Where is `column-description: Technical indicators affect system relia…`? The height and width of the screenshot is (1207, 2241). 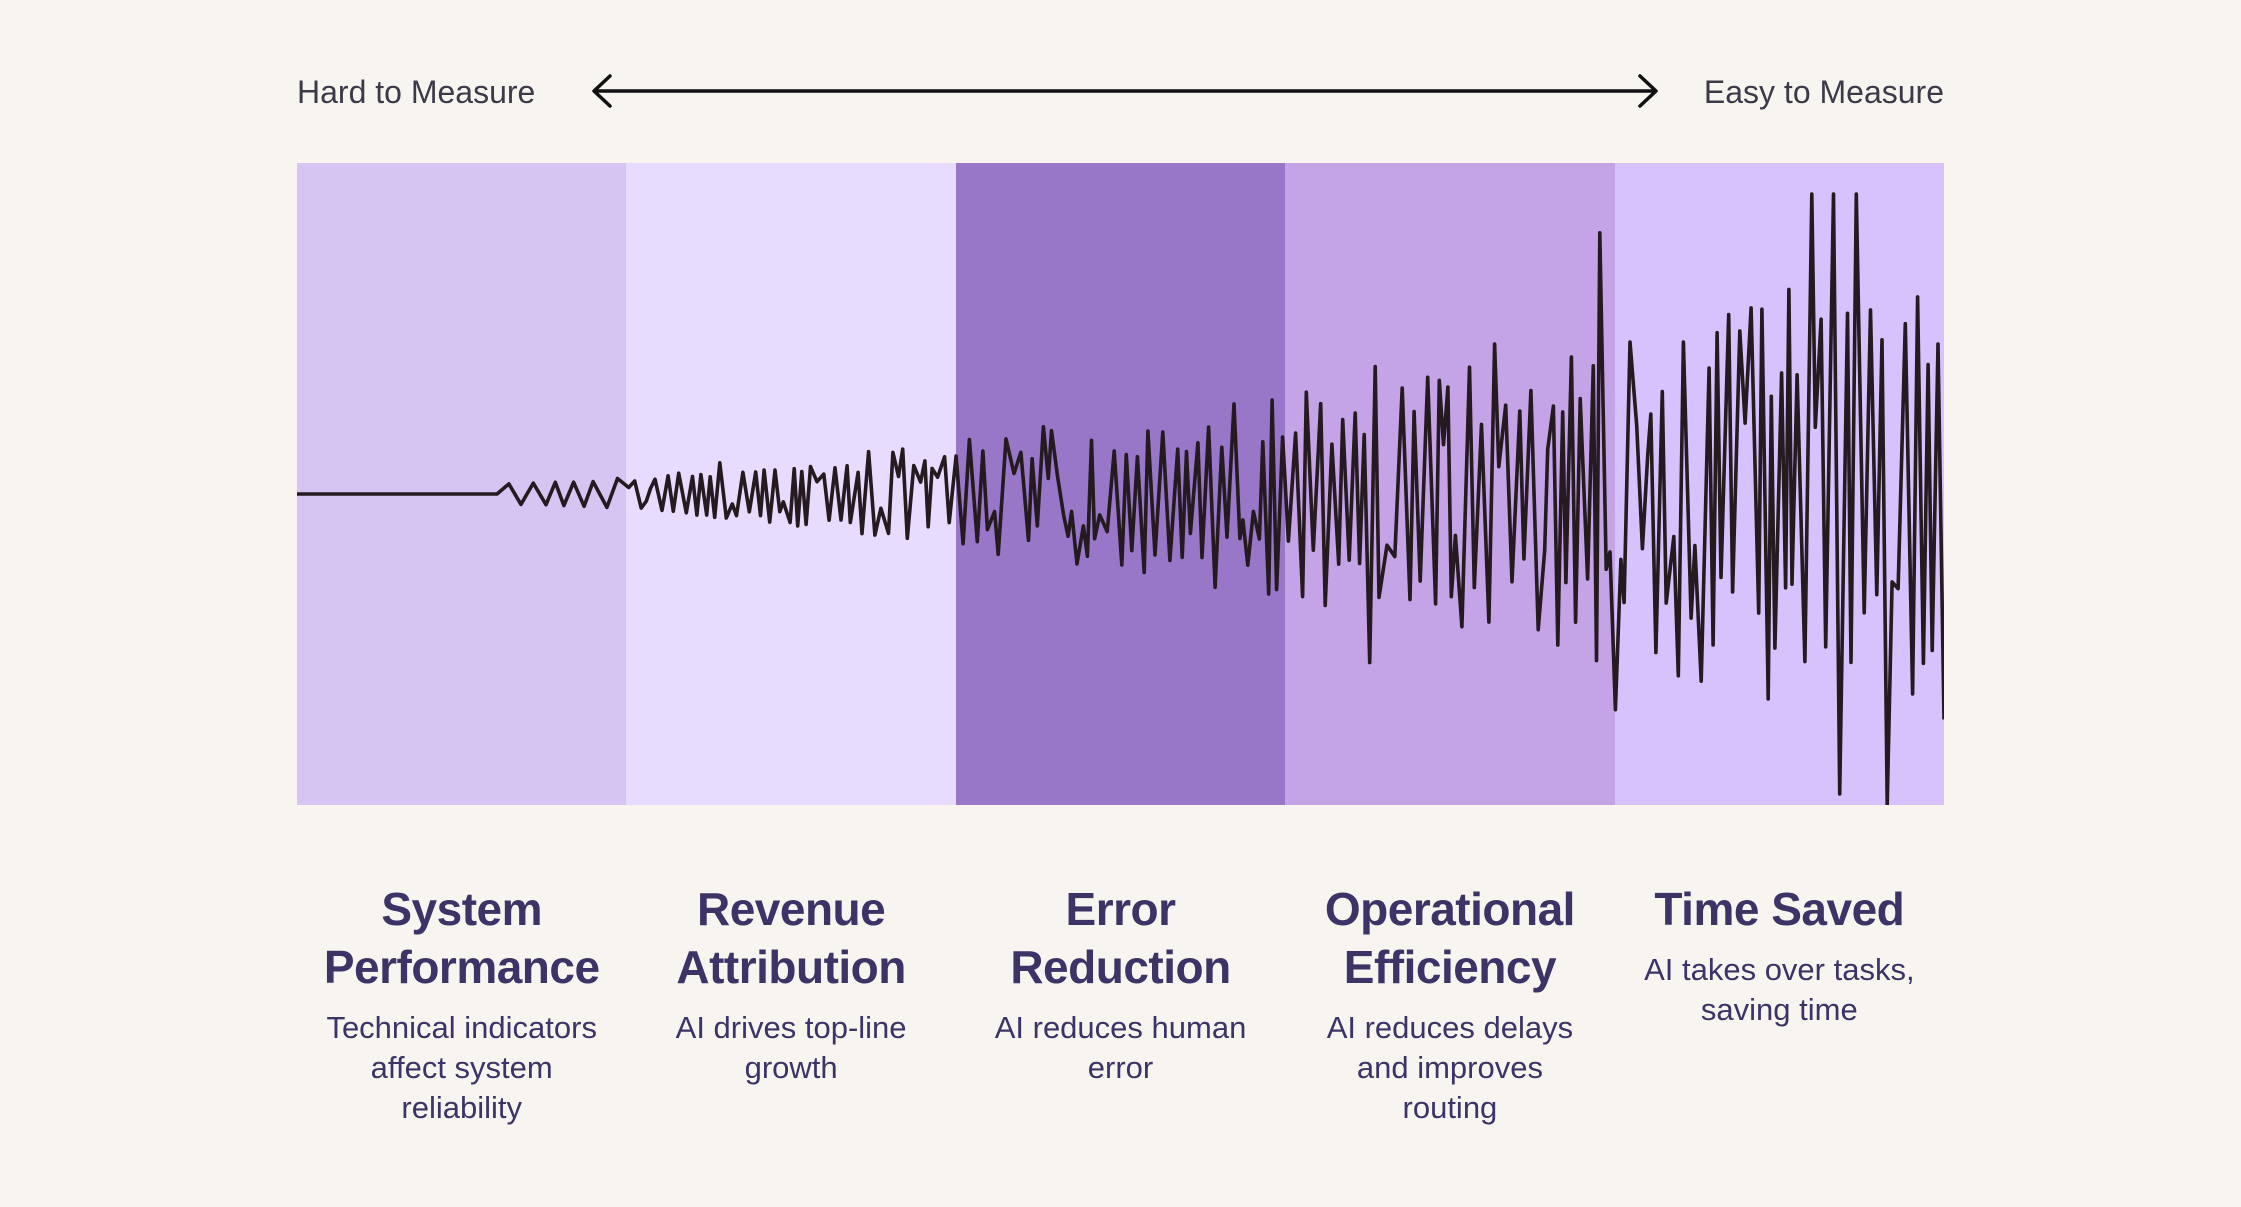
column-description: Technical indicators affect system relia… is located at coordinates (461, 1067).